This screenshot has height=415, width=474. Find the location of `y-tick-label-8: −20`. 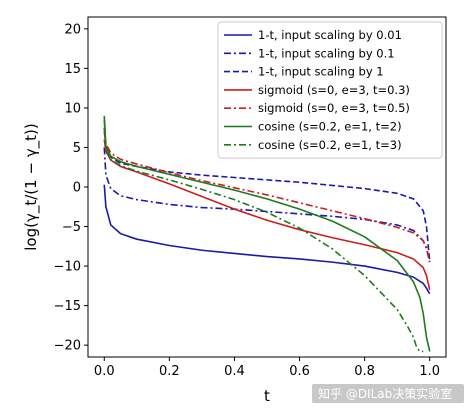

y-tick-label-8: −20 is located at coordinates (67, 346).